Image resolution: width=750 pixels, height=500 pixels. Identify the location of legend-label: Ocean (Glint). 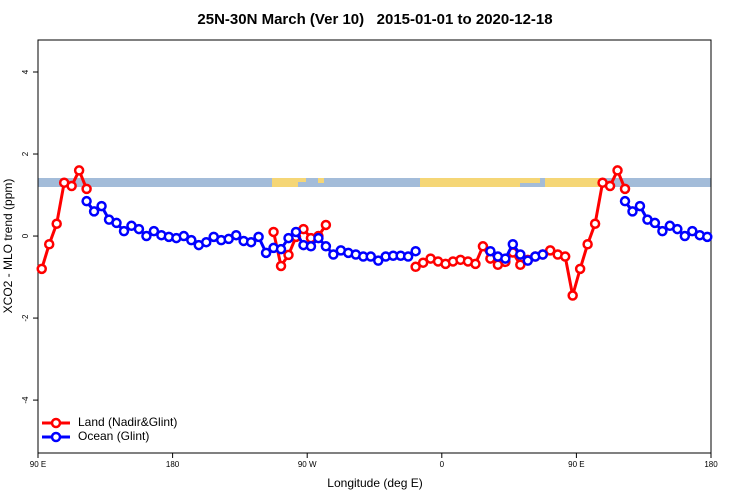
(113, 436).